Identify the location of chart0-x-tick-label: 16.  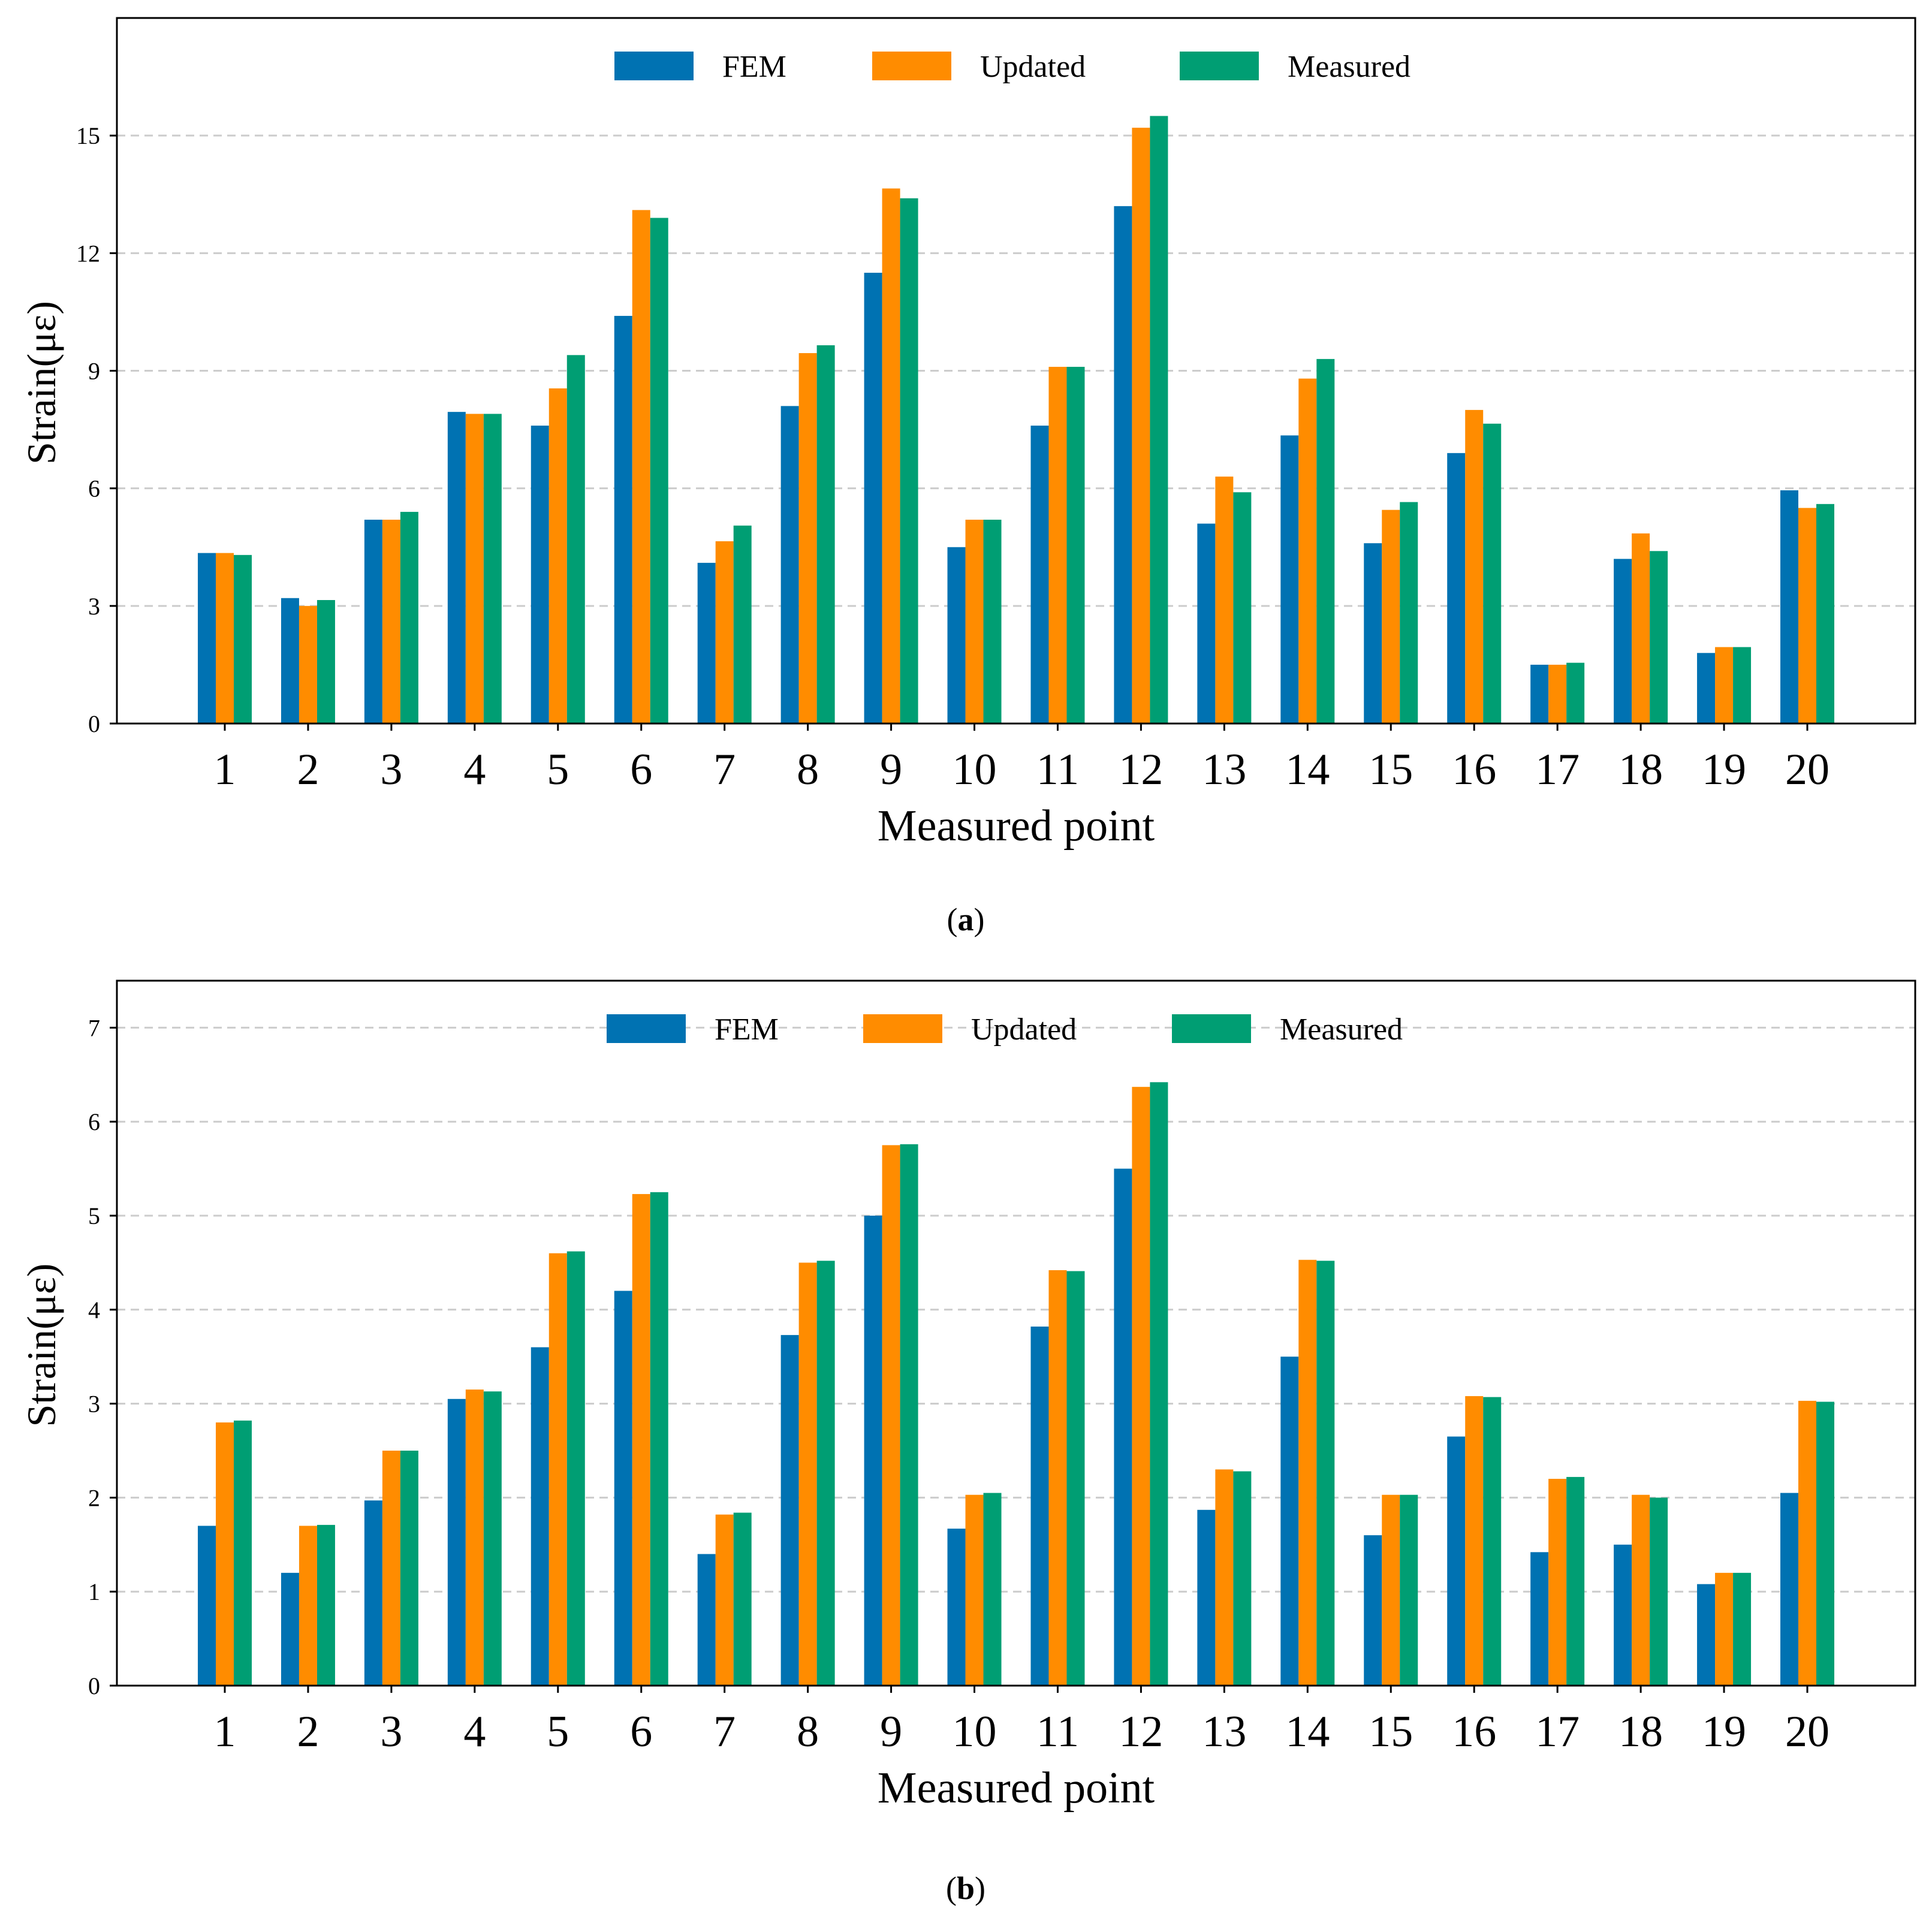
(1474, 769).